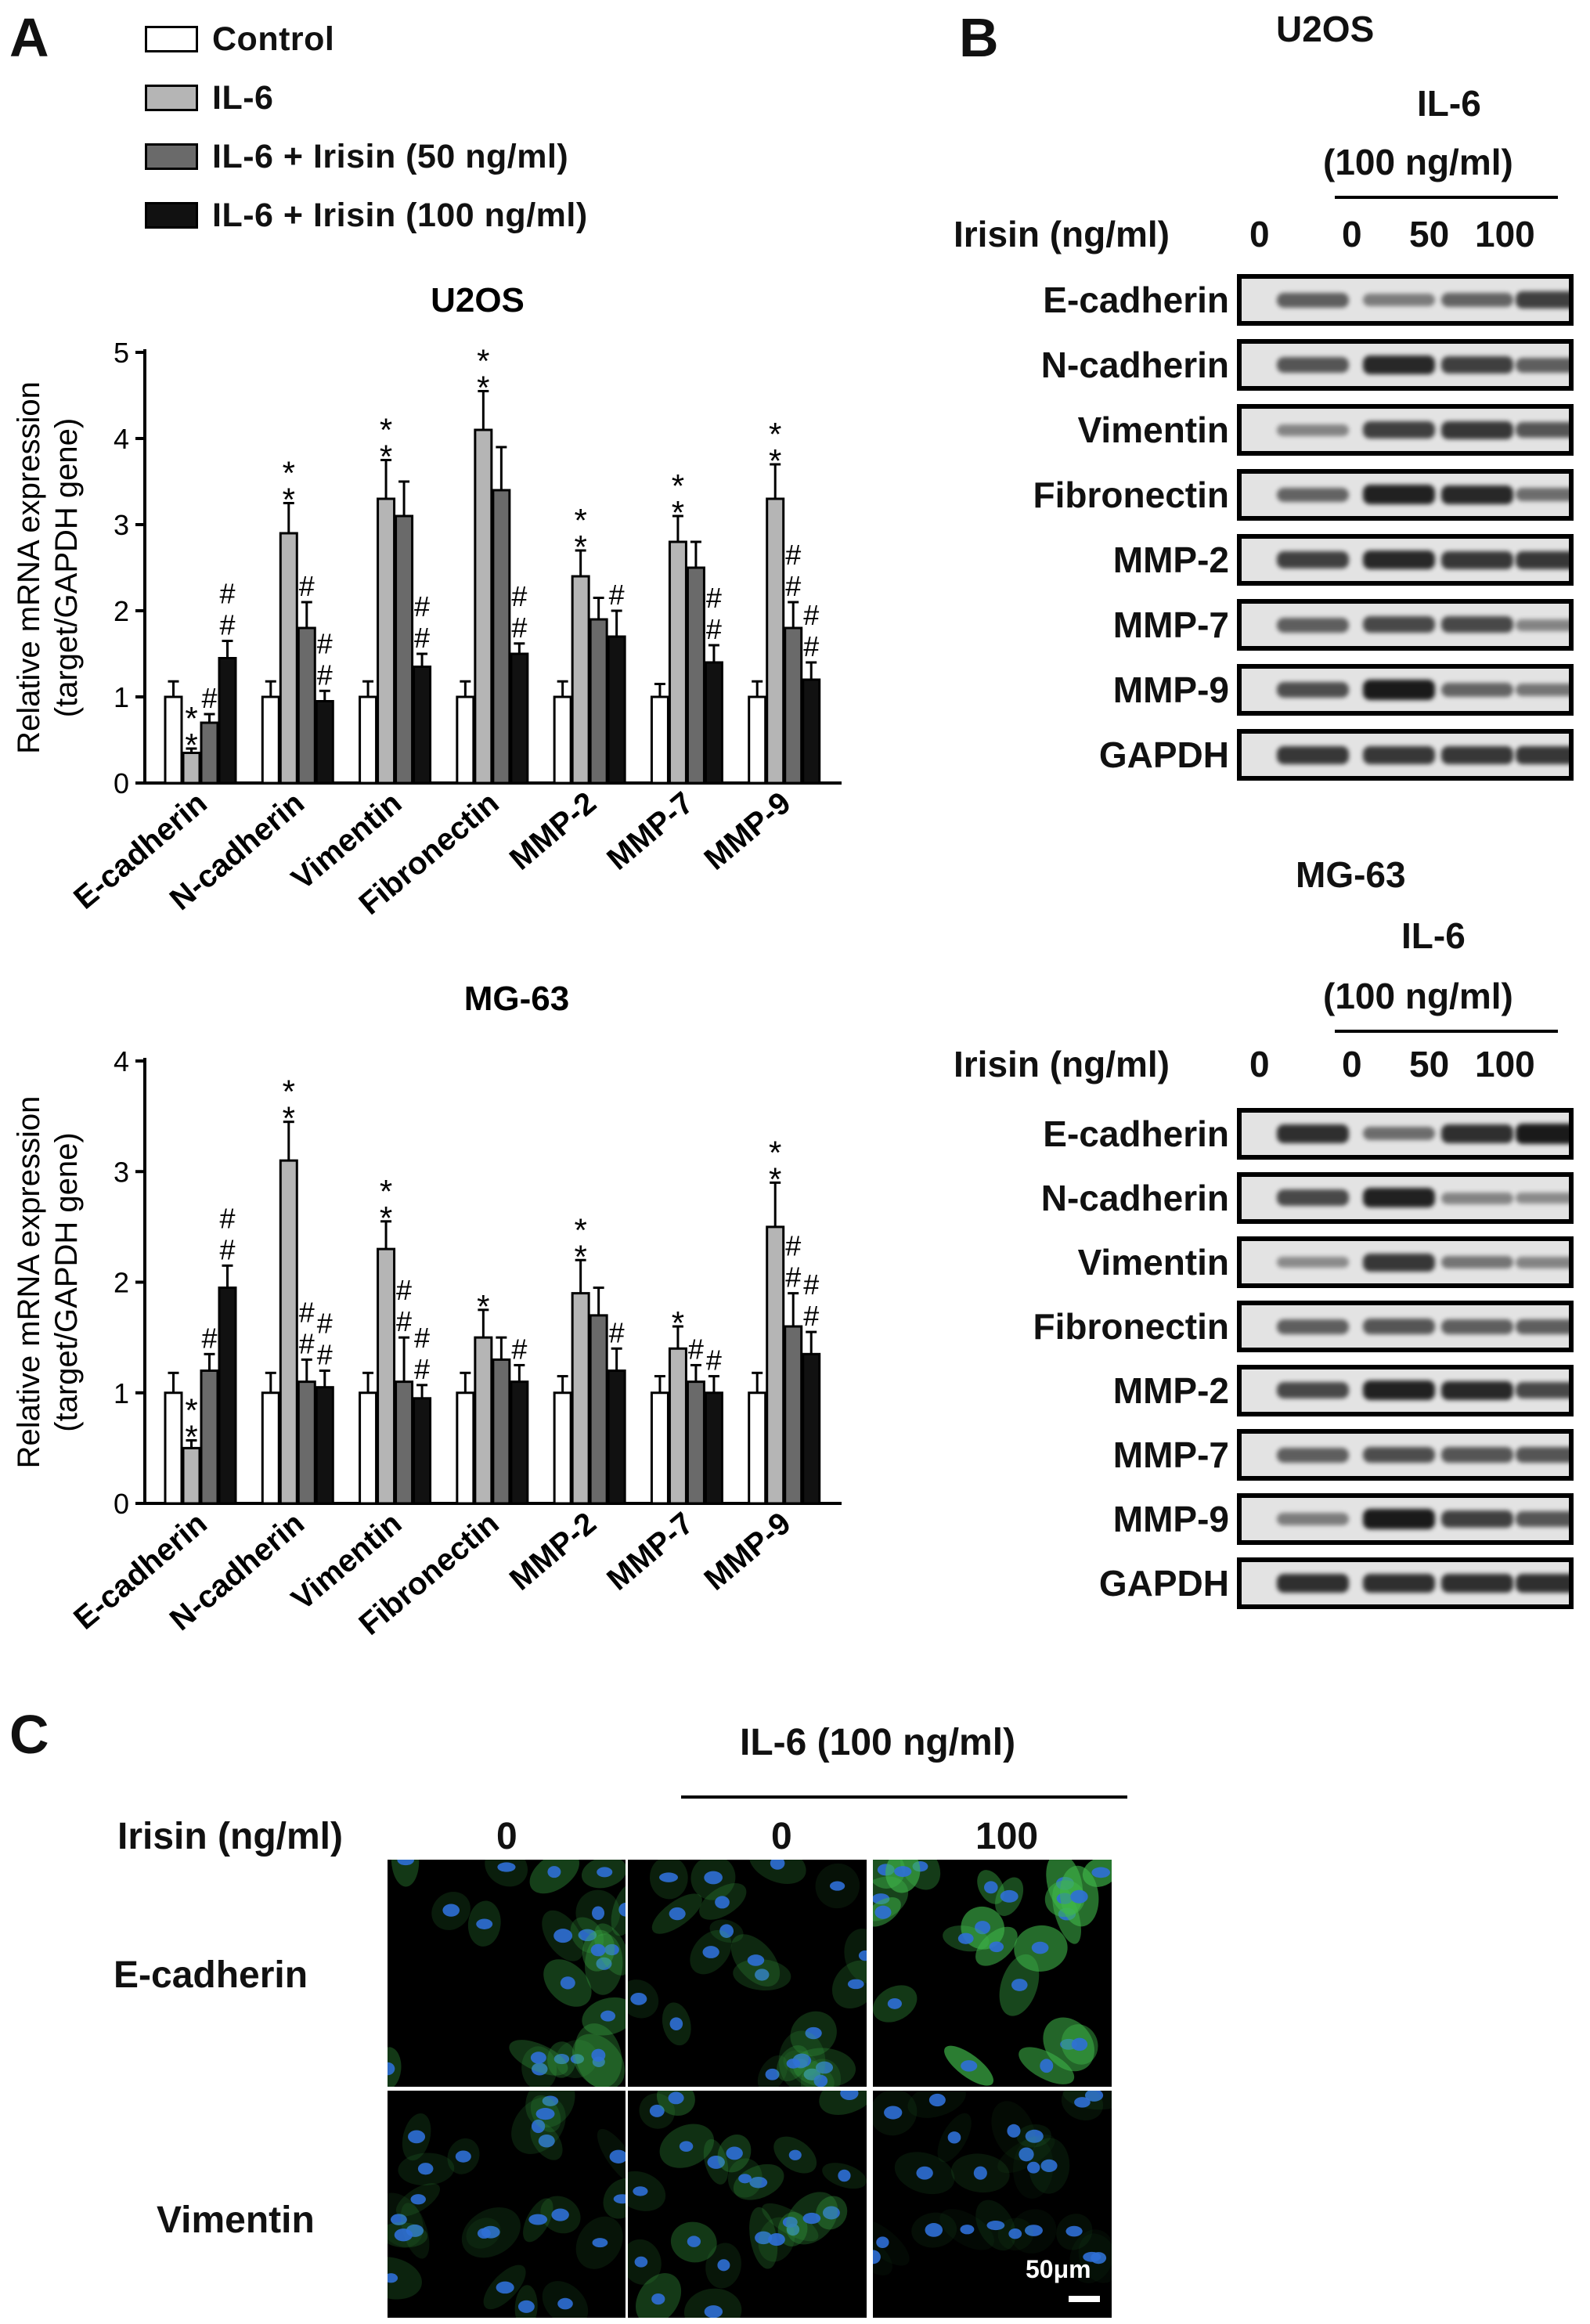 This screenshot has height=2324, width=1590. I want to click on wb-protein-label: MMP-9, so click(1171, 1519).